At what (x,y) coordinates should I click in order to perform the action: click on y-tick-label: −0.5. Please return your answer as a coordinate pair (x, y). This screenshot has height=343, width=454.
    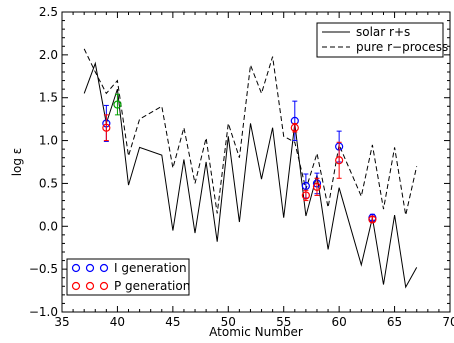
    Looking at the image, I should click on (43, 269).